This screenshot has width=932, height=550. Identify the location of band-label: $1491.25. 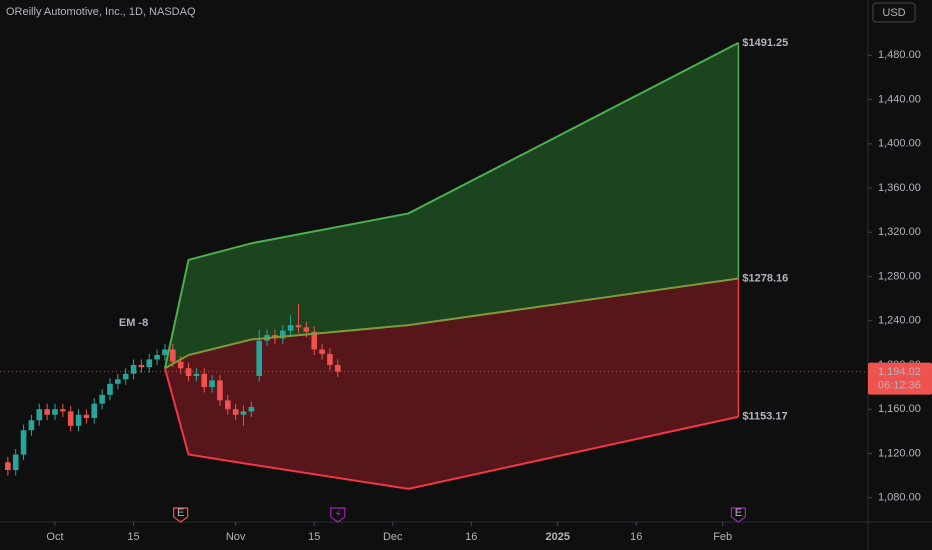
(765, 43).